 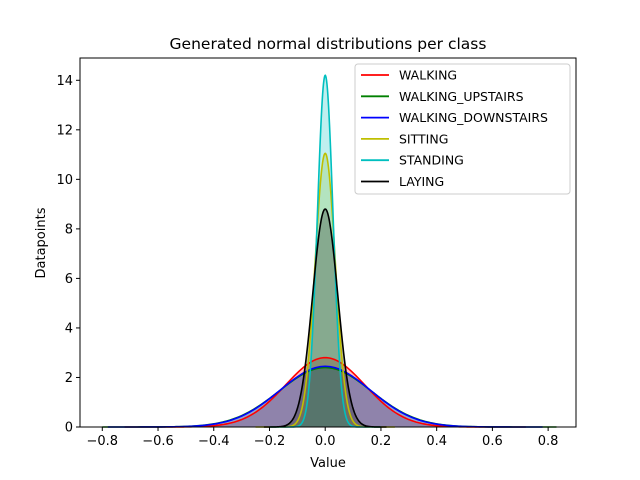 I want to click on chart-title: Generated normal distributions per class, so click(x=328, y=44).